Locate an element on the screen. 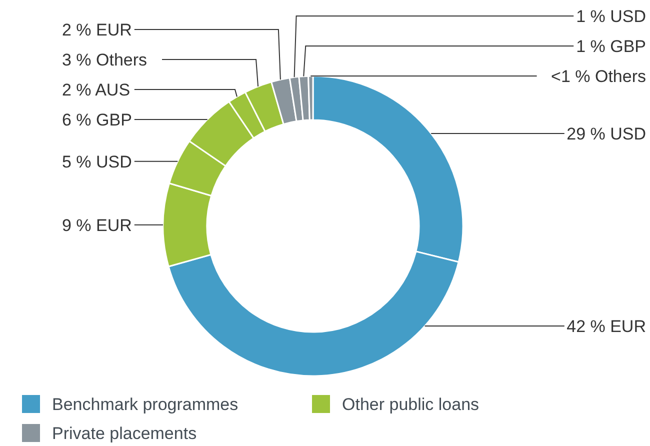  slice-label: 6 % GBP is located at coordinates (97, 120).